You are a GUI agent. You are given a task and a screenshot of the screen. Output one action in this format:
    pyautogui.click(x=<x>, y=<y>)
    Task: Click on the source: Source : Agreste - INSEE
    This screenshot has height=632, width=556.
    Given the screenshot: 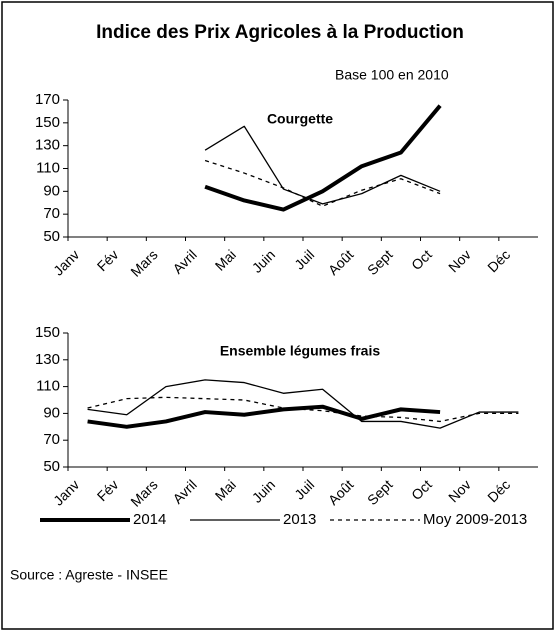 What is the action you would take?
    pyautogui.click(x=89, y=575)
    